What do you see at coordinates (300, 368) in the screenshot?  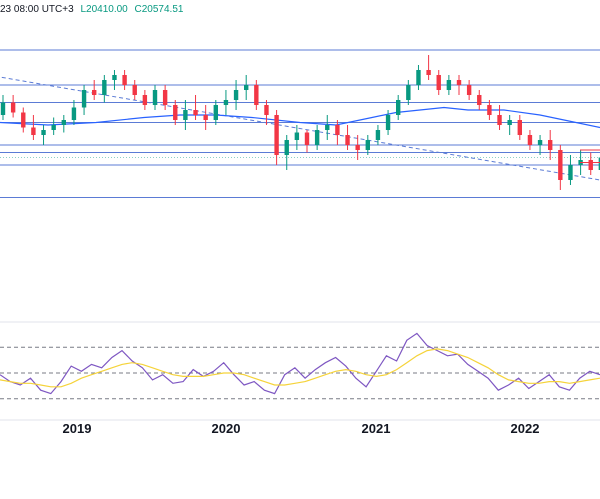 I see `rsi-ma-line` at bounding box center [300, 368].